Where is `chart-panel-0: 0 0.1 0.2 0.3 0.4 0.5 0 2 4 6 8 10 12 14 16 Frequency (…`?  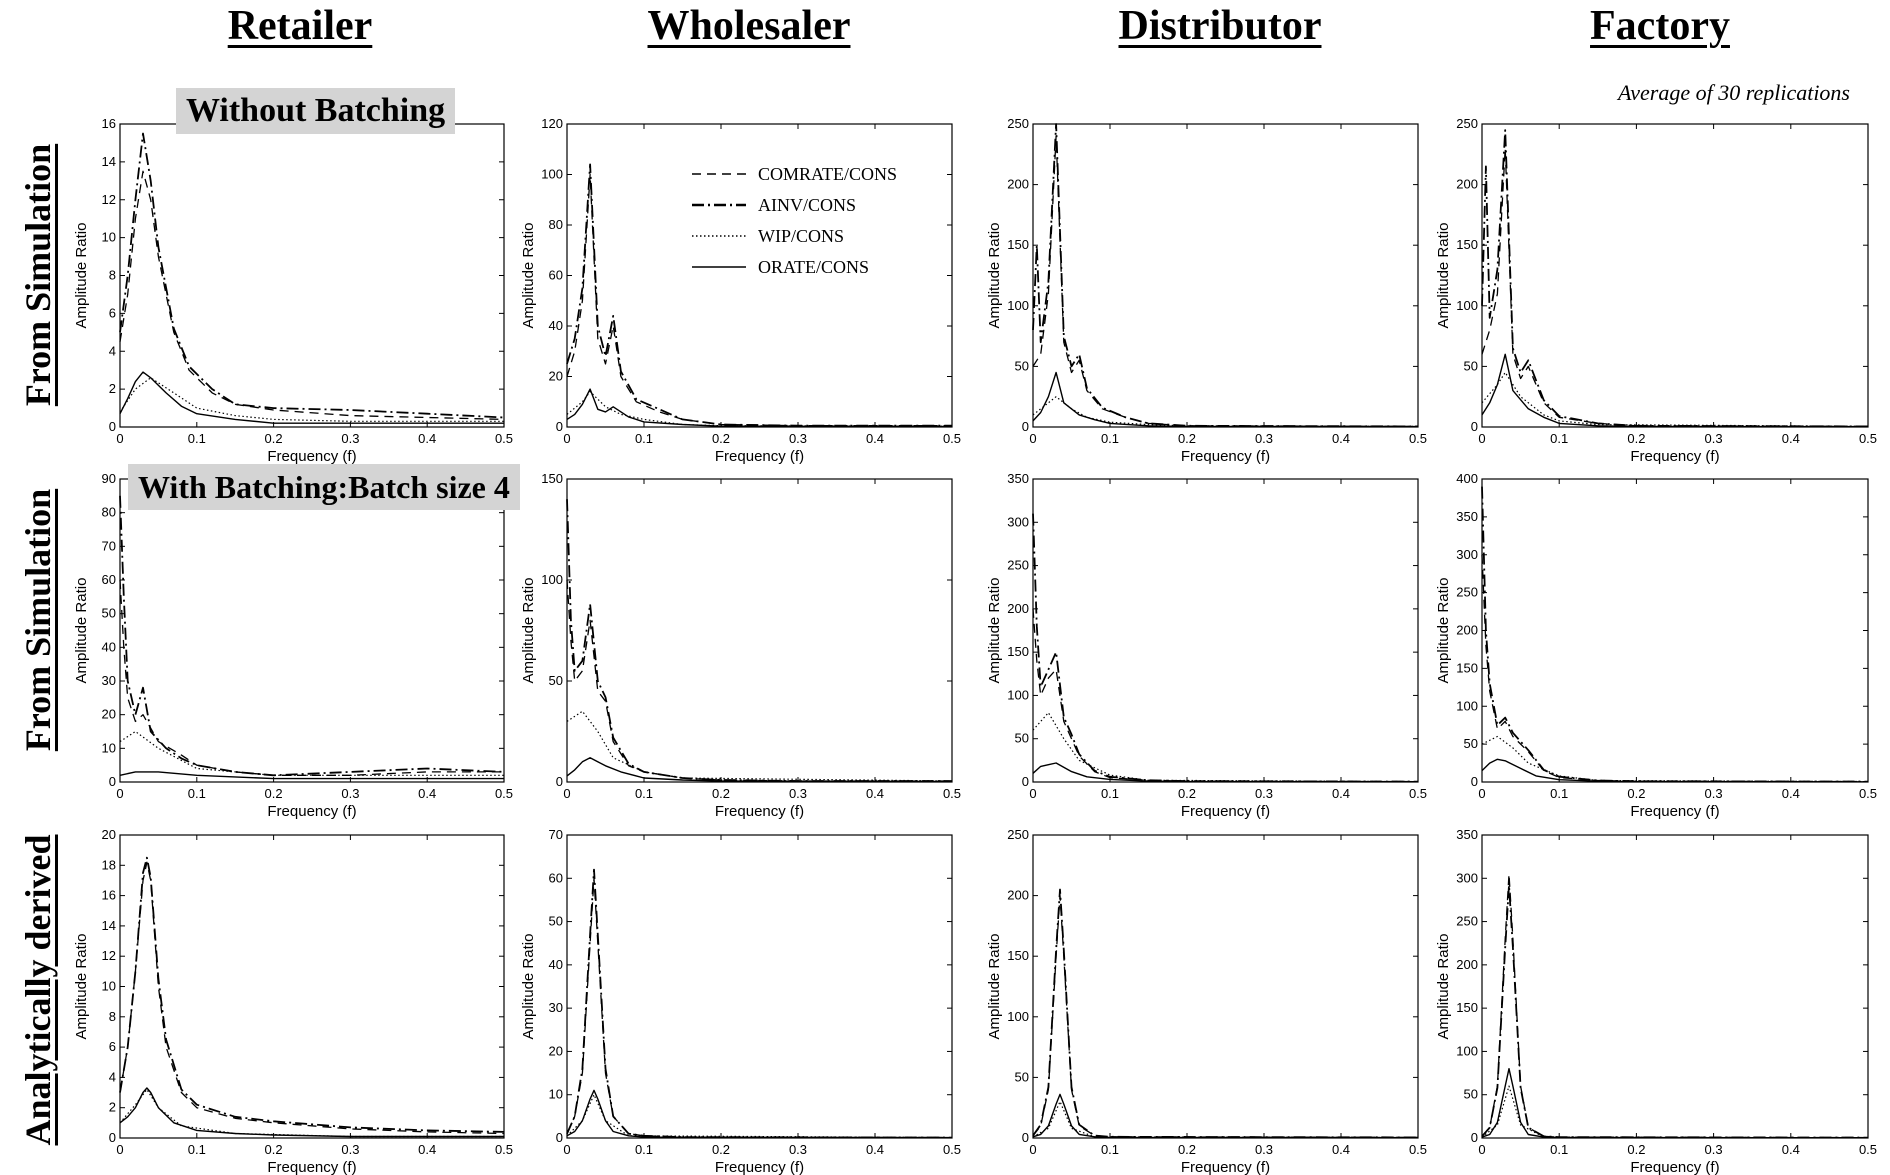 chart-panel-0: 0 0.1 0.2 0.3 0.4 0.5 0 2 4 6 8 10 12 14 16 Frequency (… is located at coordinates (293, 290).